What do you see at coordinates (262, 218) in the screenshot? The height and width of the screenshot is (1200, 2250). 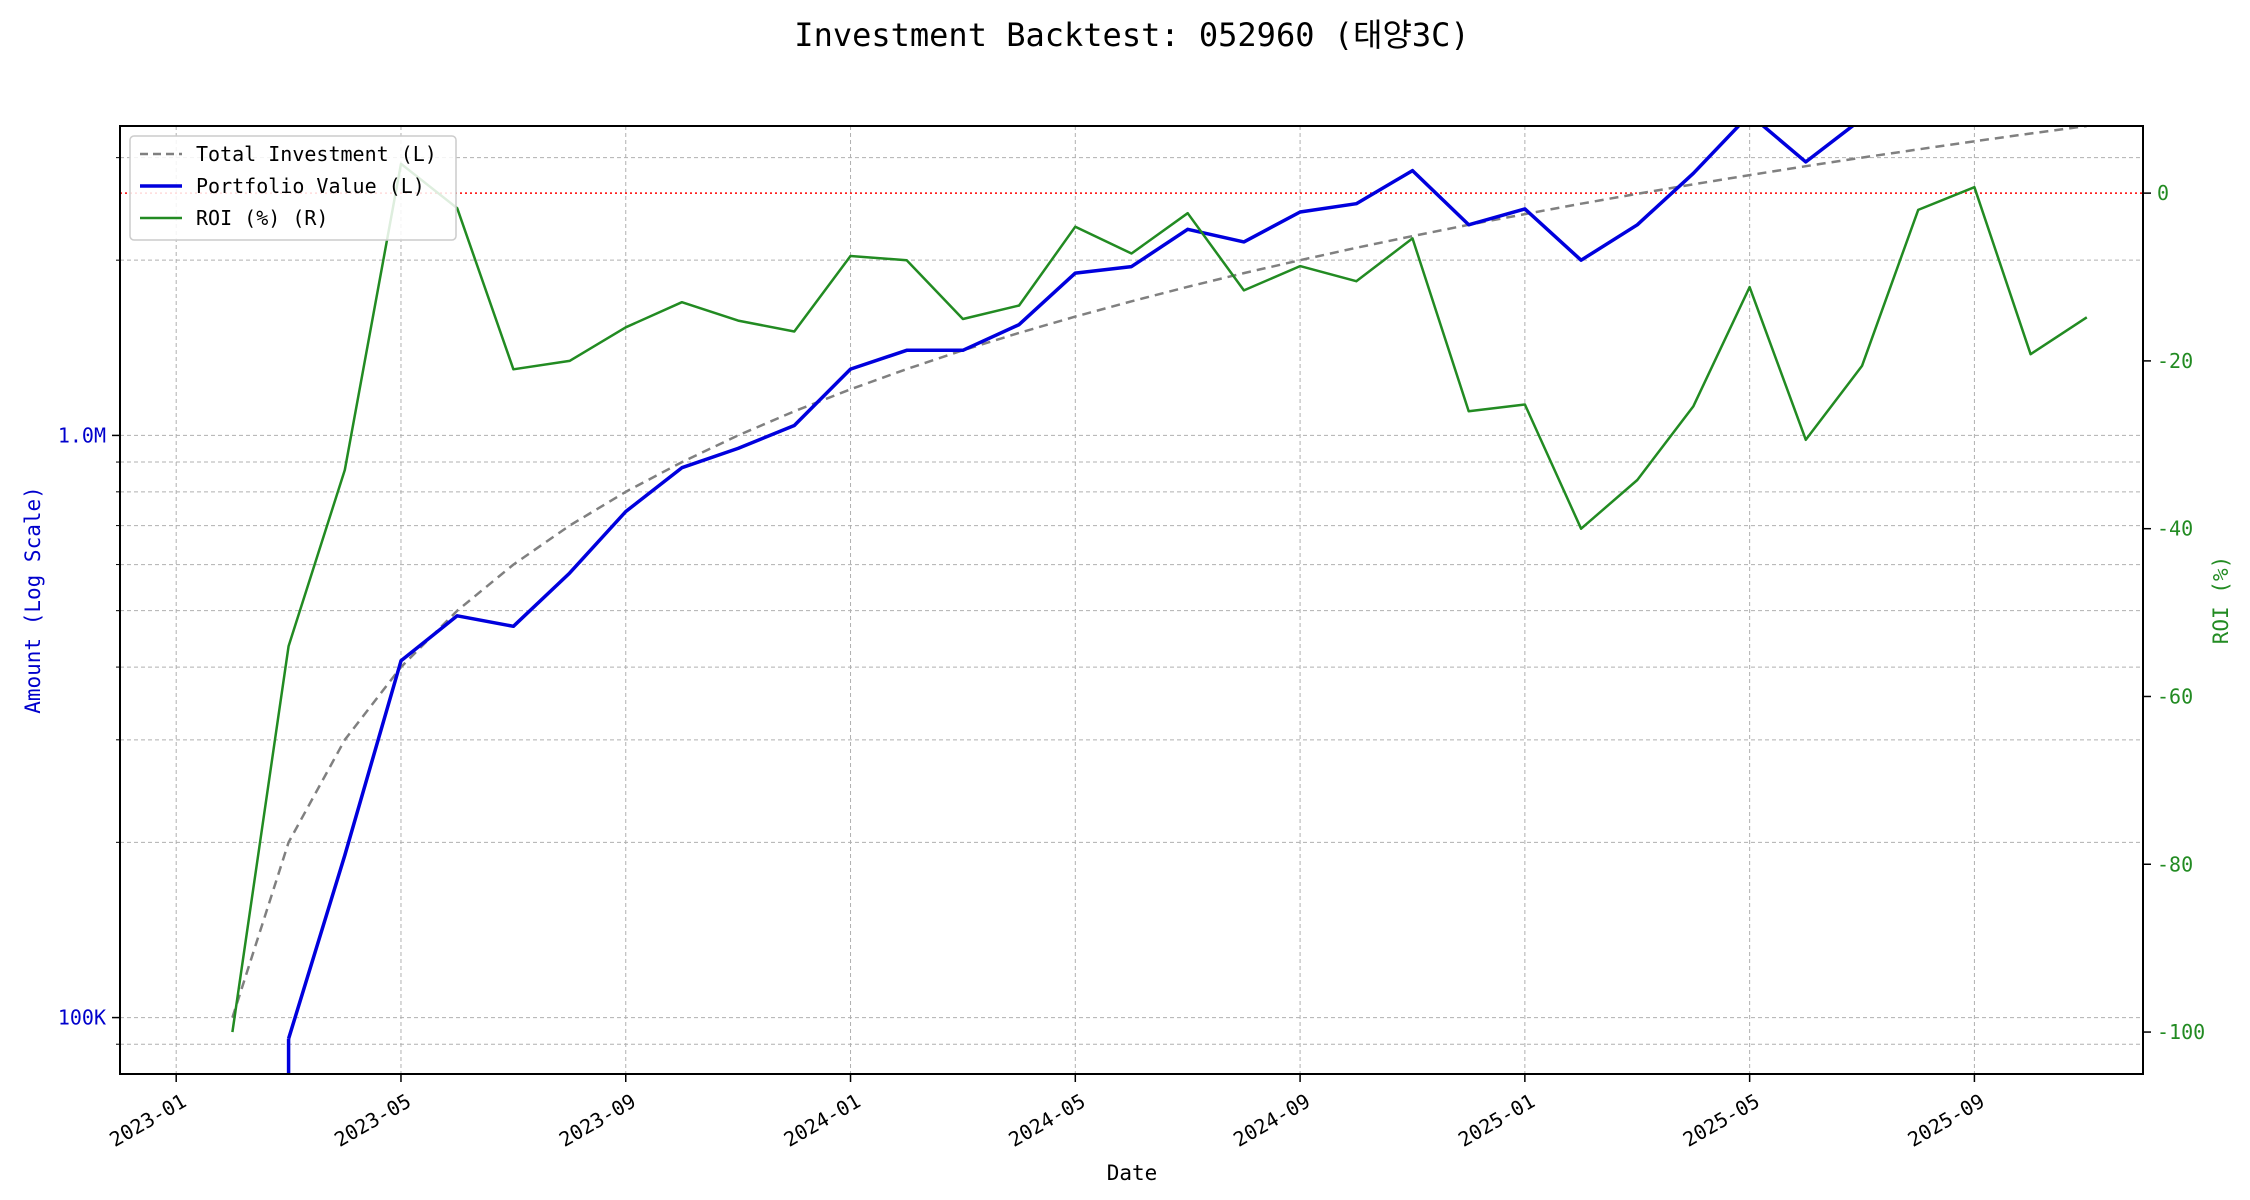 I see `legend-label-roi: ROI (%) (R)` at bounding box center [262, 218].